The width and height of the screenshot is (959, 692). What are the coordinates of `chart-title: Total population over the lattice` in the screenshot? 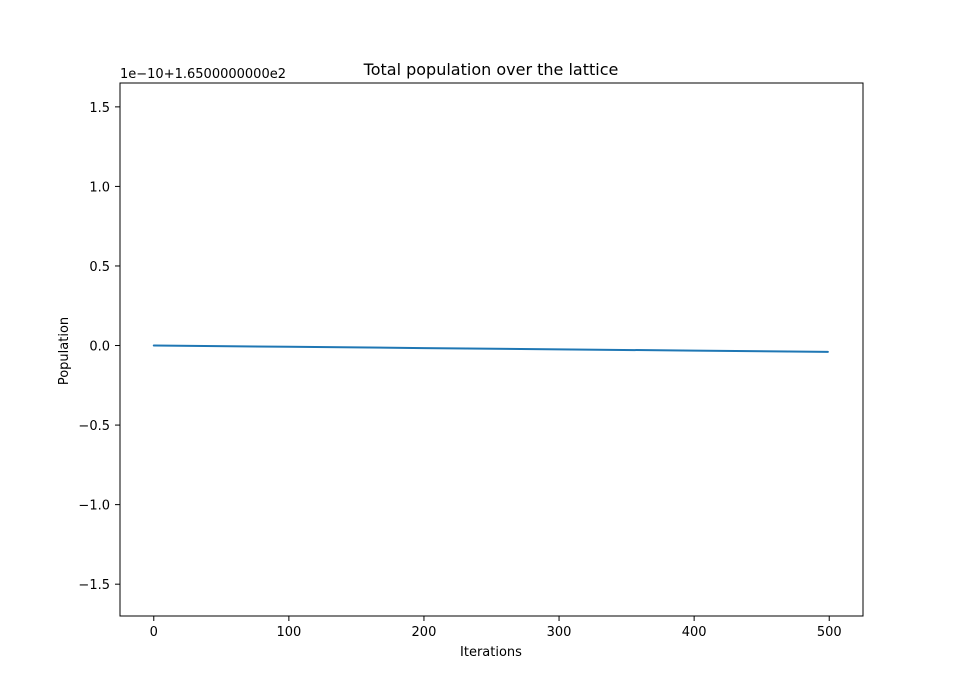 It's located at (491, 69).